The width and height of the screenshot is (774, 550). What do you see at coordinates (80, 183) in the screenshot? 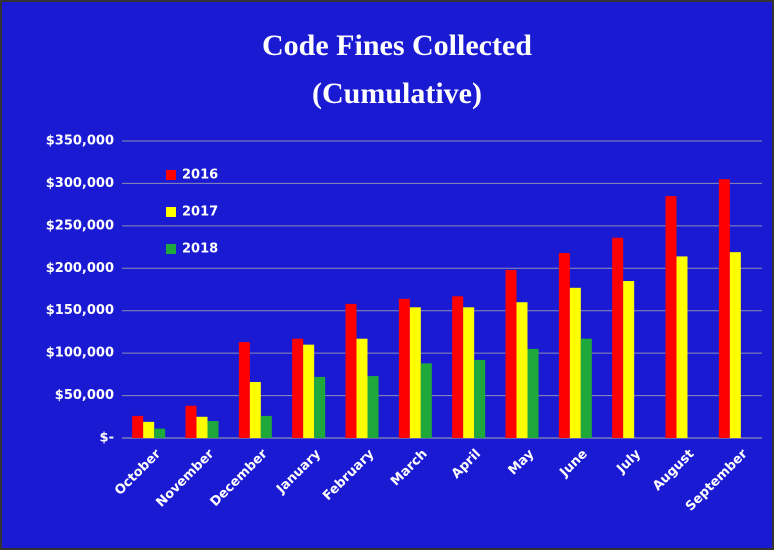
I see `y-tick-label: $300,000` at bounding box center [80, 183].